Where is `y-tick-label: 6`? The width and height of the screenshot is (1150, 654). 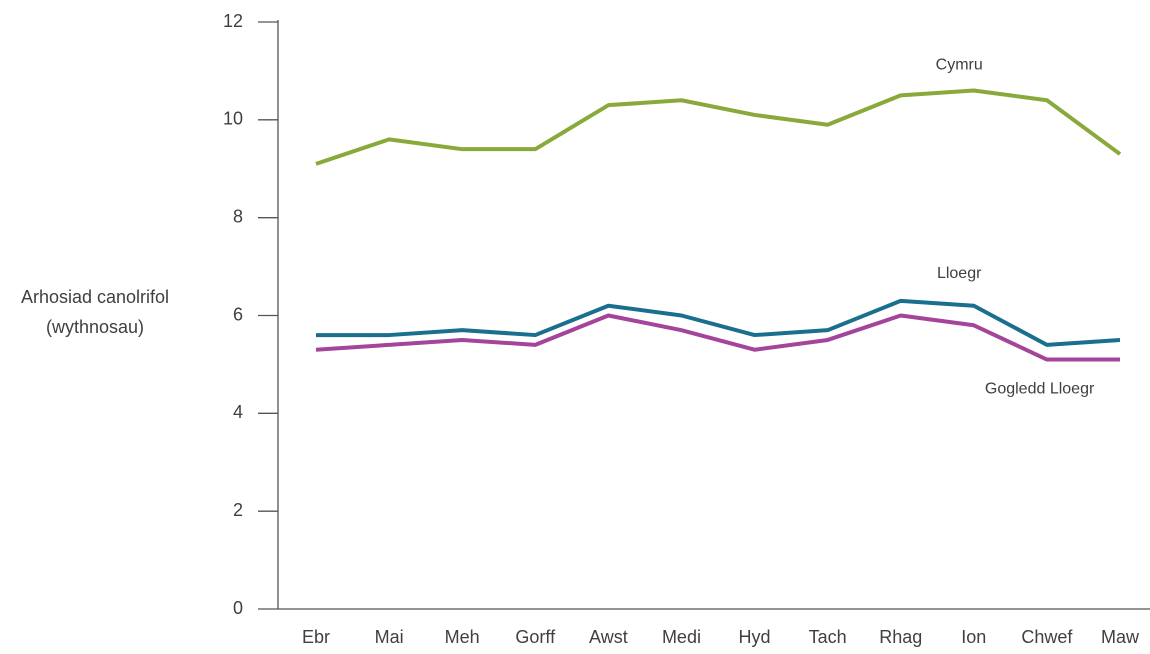 y-tick-label: 6 is located at coordinates (238, 314).